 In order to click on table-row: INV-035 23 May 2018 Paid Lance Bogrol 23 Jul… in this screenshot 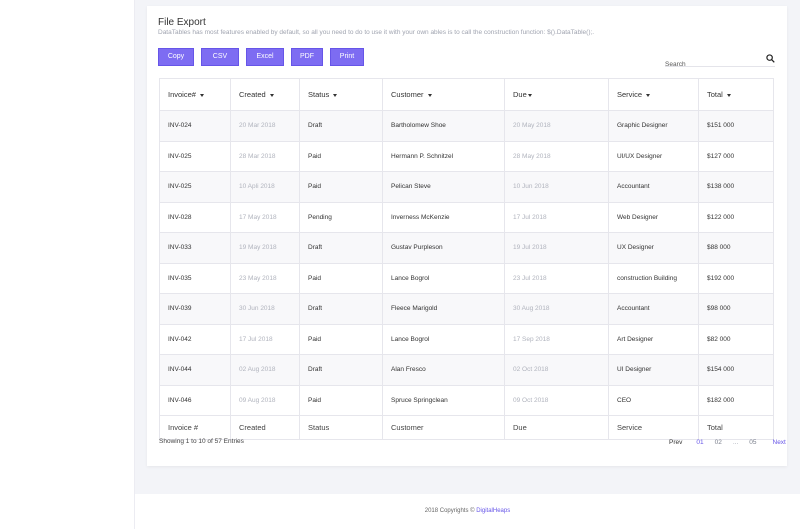, I will do `click(466, 278)`.